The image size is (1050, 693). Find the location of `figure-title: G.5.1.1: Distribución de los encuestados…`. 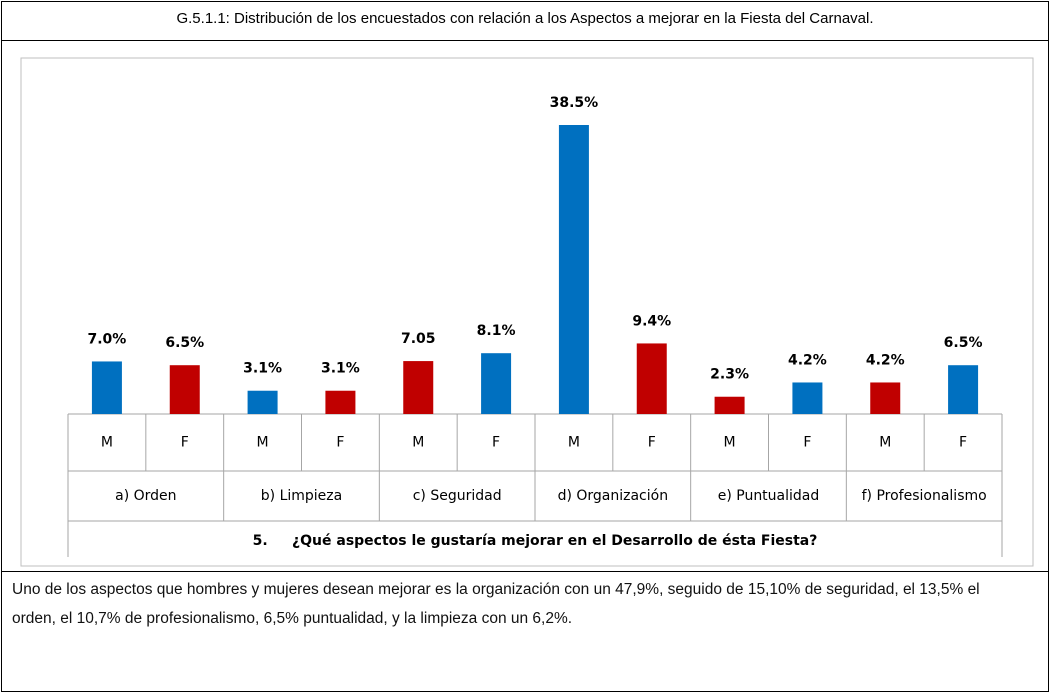

figure-title: G.5.1.1: Distribución de los encuestados… is located at coordinates (525, 21).